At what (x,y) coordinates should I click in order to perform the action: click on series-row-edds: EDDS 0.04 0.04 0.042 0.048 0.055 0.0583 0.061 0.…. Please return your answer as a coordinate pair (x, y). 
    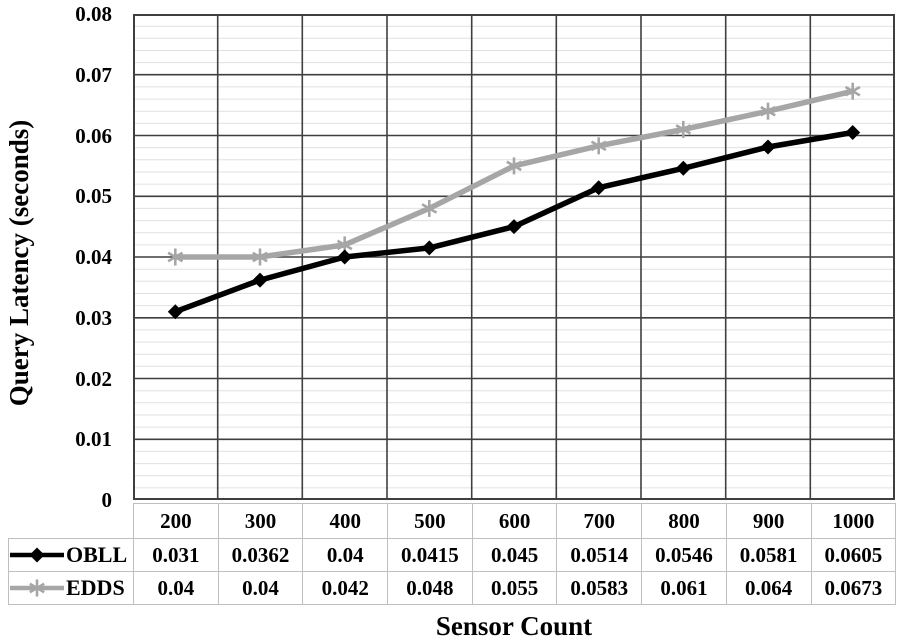
    Looking at the image, I should click on (452, 588).